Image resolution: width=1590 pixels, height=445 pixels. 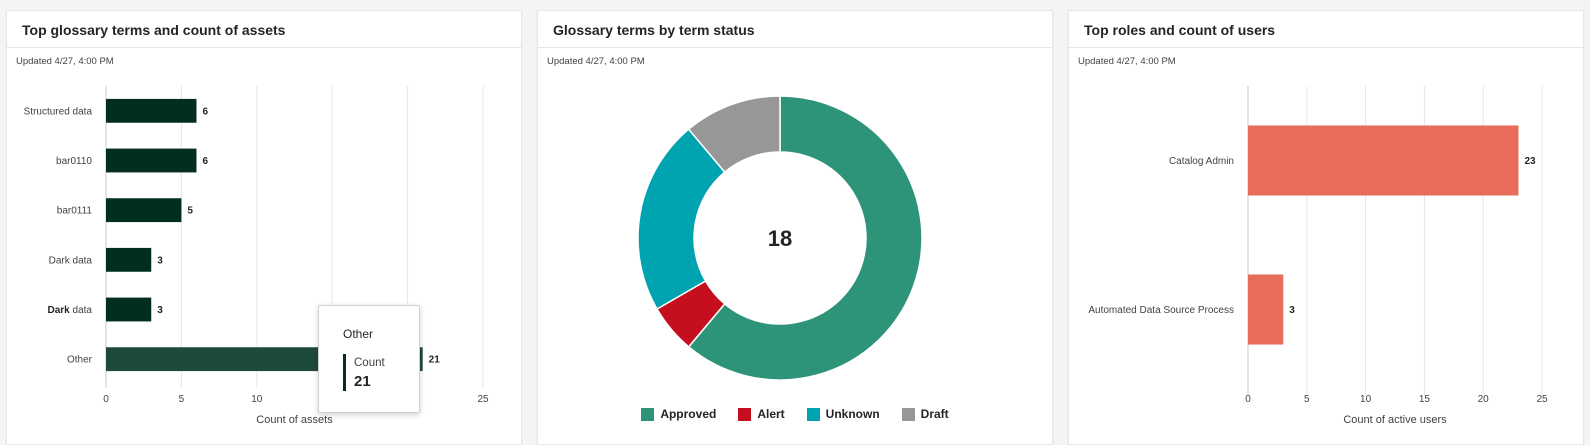 What do you see at coordinates (688, 414) in the screenshot?
I see `legend-label: Approved` at bounding box center [688, 414].